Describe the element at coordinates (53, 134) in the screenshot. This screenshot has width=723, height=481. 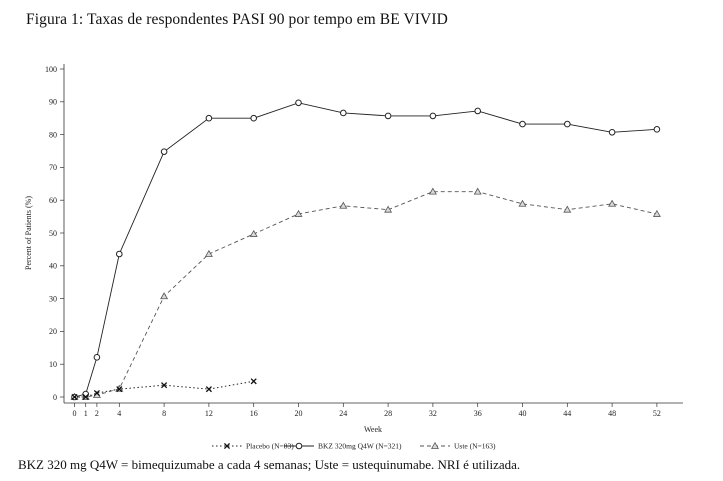
I see `y-tick-label: 80` at that location.